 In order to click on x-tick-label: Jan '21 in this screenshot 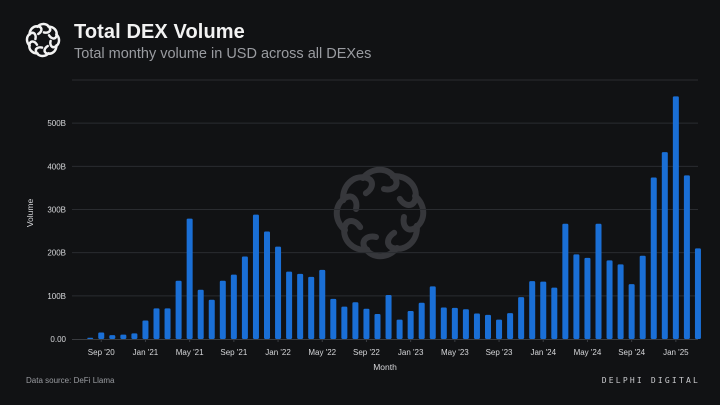, I will do `click(146, 352)`.